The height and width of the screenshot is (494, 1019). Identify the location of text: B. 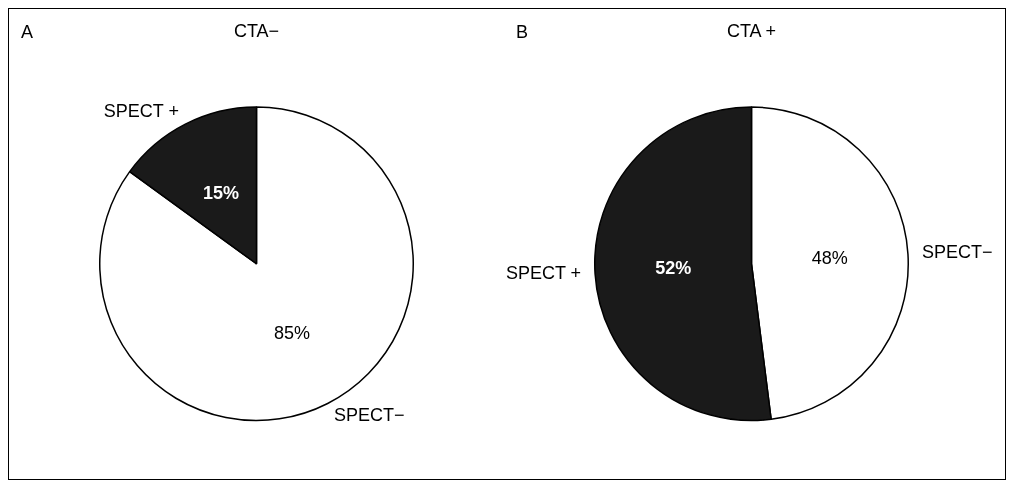
(522, 31).